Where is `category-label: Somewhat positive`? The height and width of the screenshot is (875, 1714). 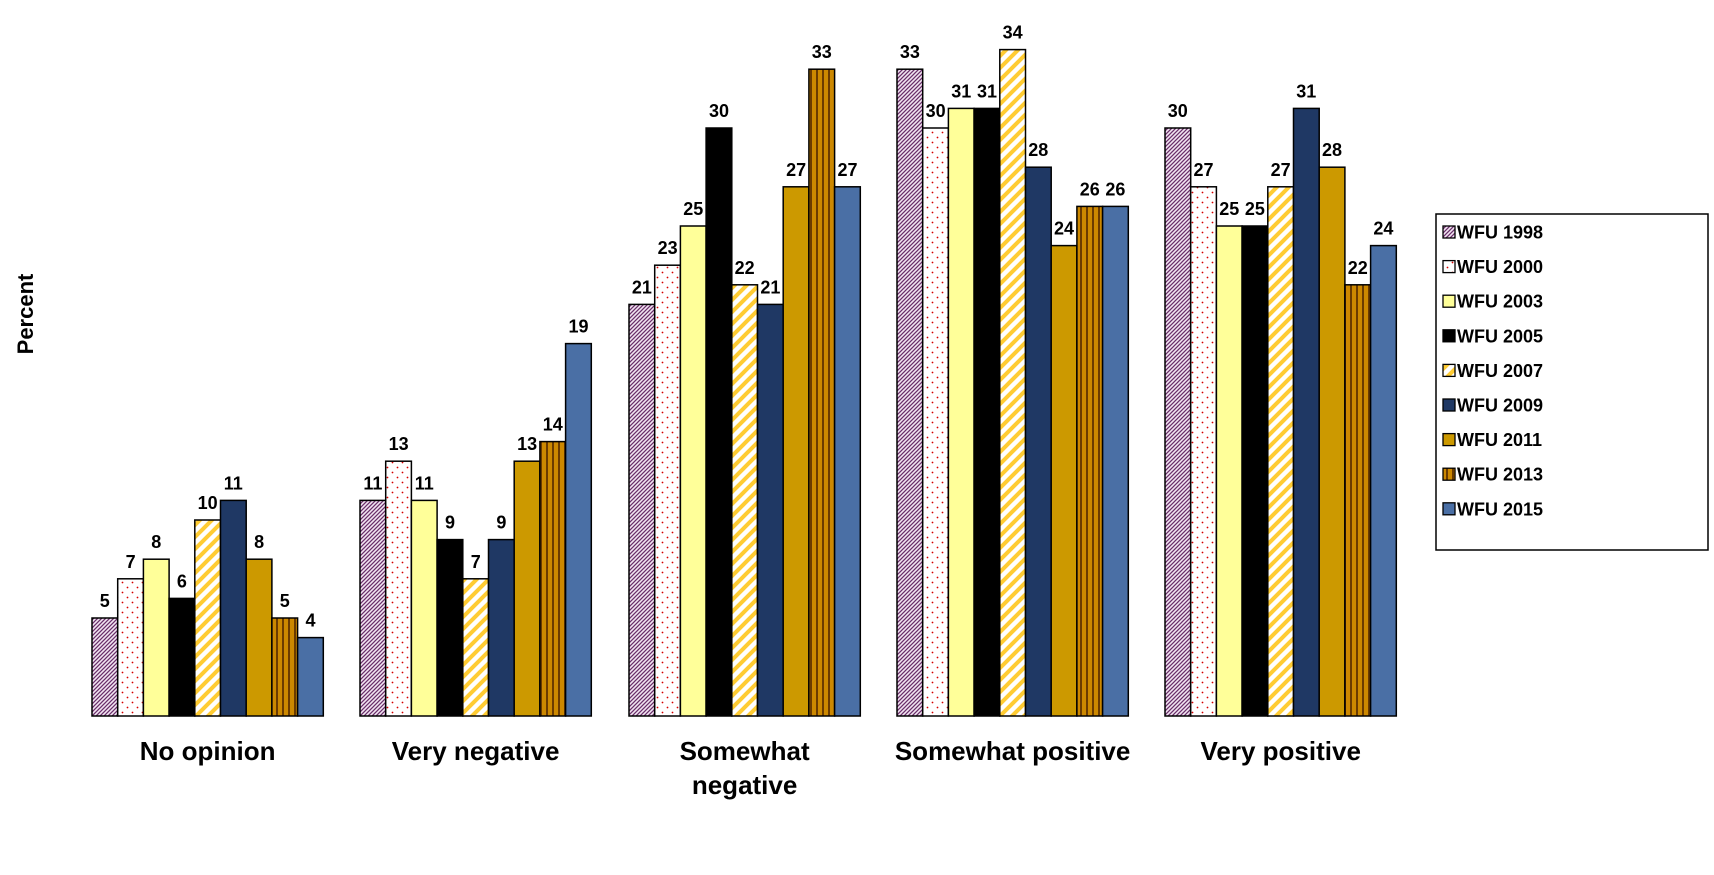
category-label: Somewhat positive is located at coordinates (1013, 751).